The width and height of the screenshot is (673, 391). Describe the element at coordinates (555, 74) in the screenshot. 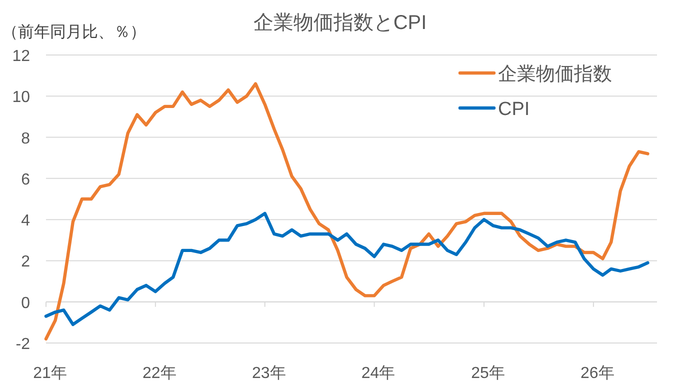

I see `legend: 企業物価指数` at that location.